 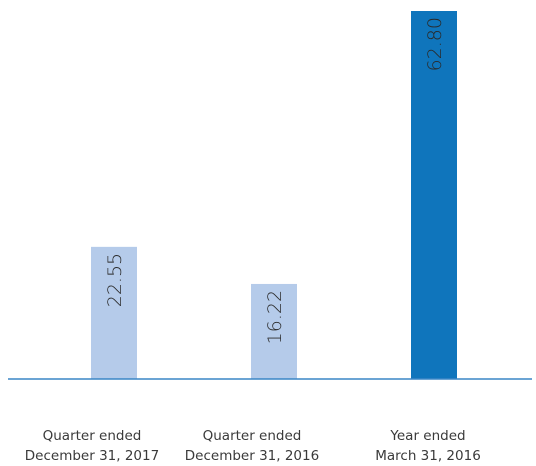 What do you see at coordinates (115, 280) in the screenshot?
I see `bar-value-label-1: 22.55` at bounding box center [115, 280].